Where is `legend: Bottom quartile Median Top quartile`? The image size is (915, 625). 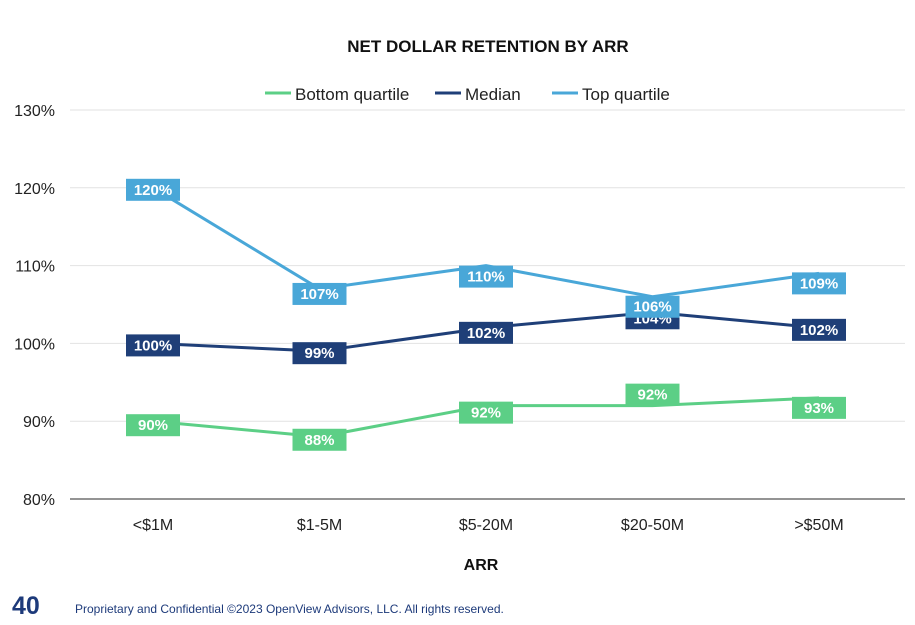 legend: Bottom quartile Median Top quartile is located at coordinates (467, 94).